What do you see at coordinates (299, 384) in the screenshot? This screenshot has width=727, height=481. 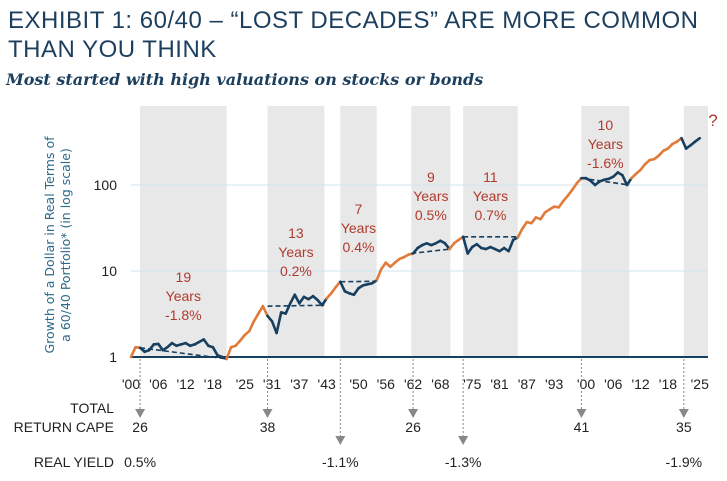 I see `x-tick-label: '37` at bounding box center [299, 384].